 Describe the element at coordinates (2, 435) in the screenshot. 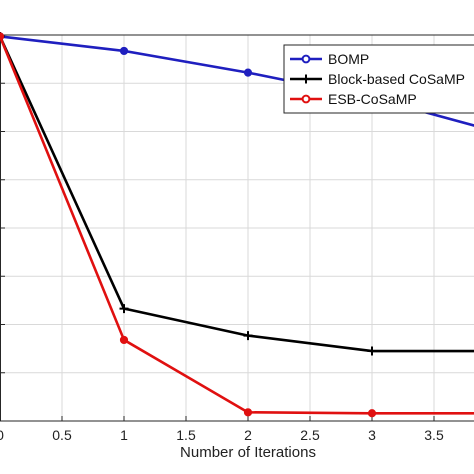

I see `x-tick-label-0: 0` at that location.